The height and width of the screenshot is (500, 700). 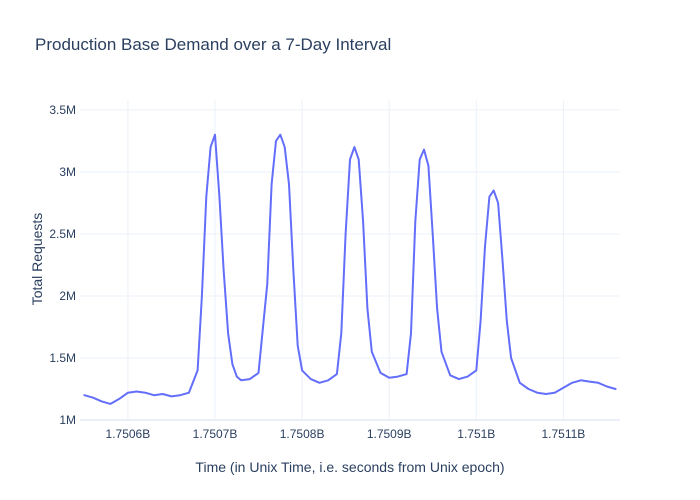 What do you see at coordinates (62, 234) in the screenshot?
I see `y-tick-label: 2.5M` at bounding box center [62, 234].